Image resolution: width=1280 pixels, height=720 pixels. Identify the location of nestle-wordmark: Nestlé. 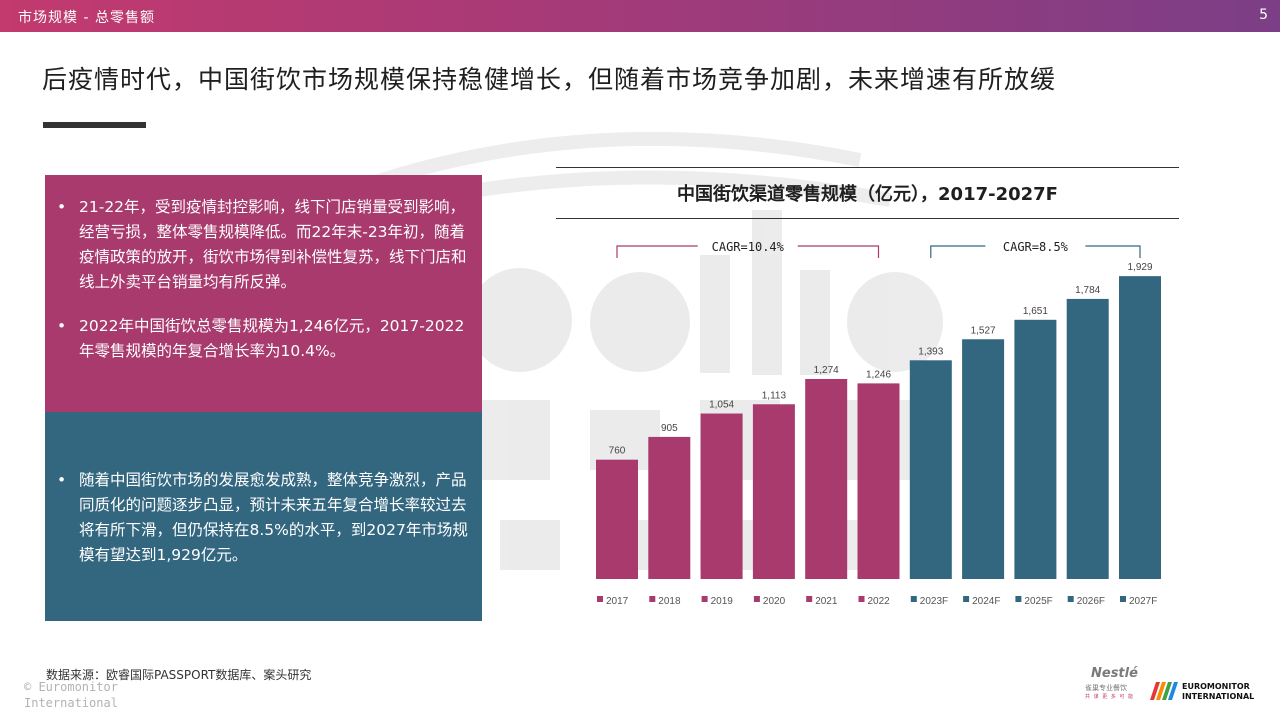
(1114, 673).